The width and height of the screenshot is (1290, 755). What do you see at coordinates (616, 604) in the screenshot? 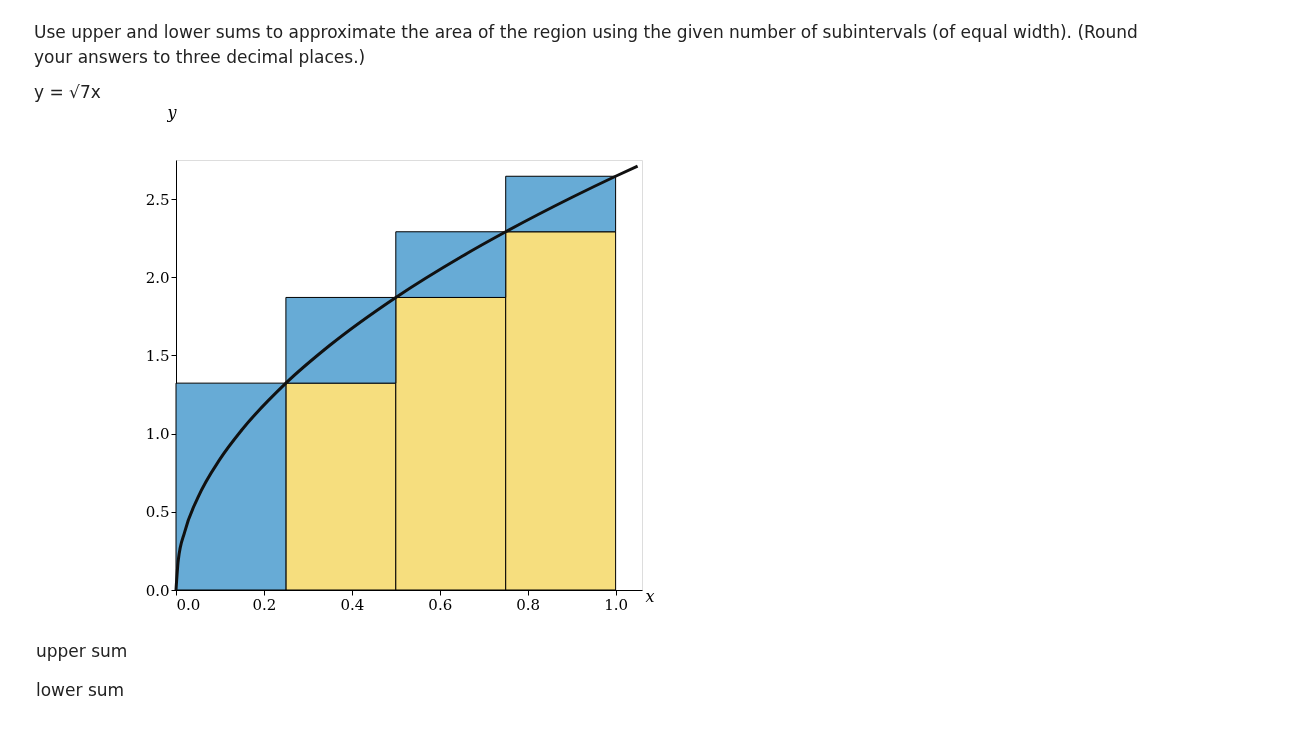
I see `x-tick-label: 1.0` at bounding box center [616, 604].